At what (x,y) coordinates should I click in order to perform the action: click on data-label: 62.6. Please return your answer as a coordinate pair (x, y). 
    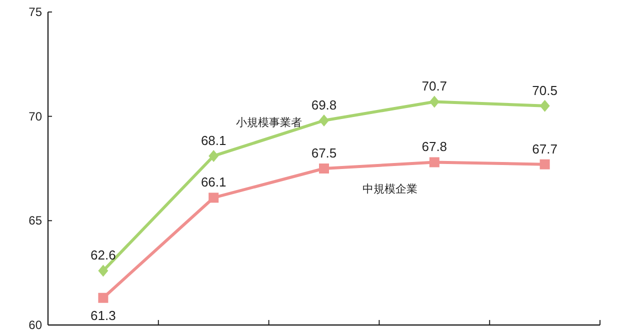
    Looking at the image, I should click on (103, 255).